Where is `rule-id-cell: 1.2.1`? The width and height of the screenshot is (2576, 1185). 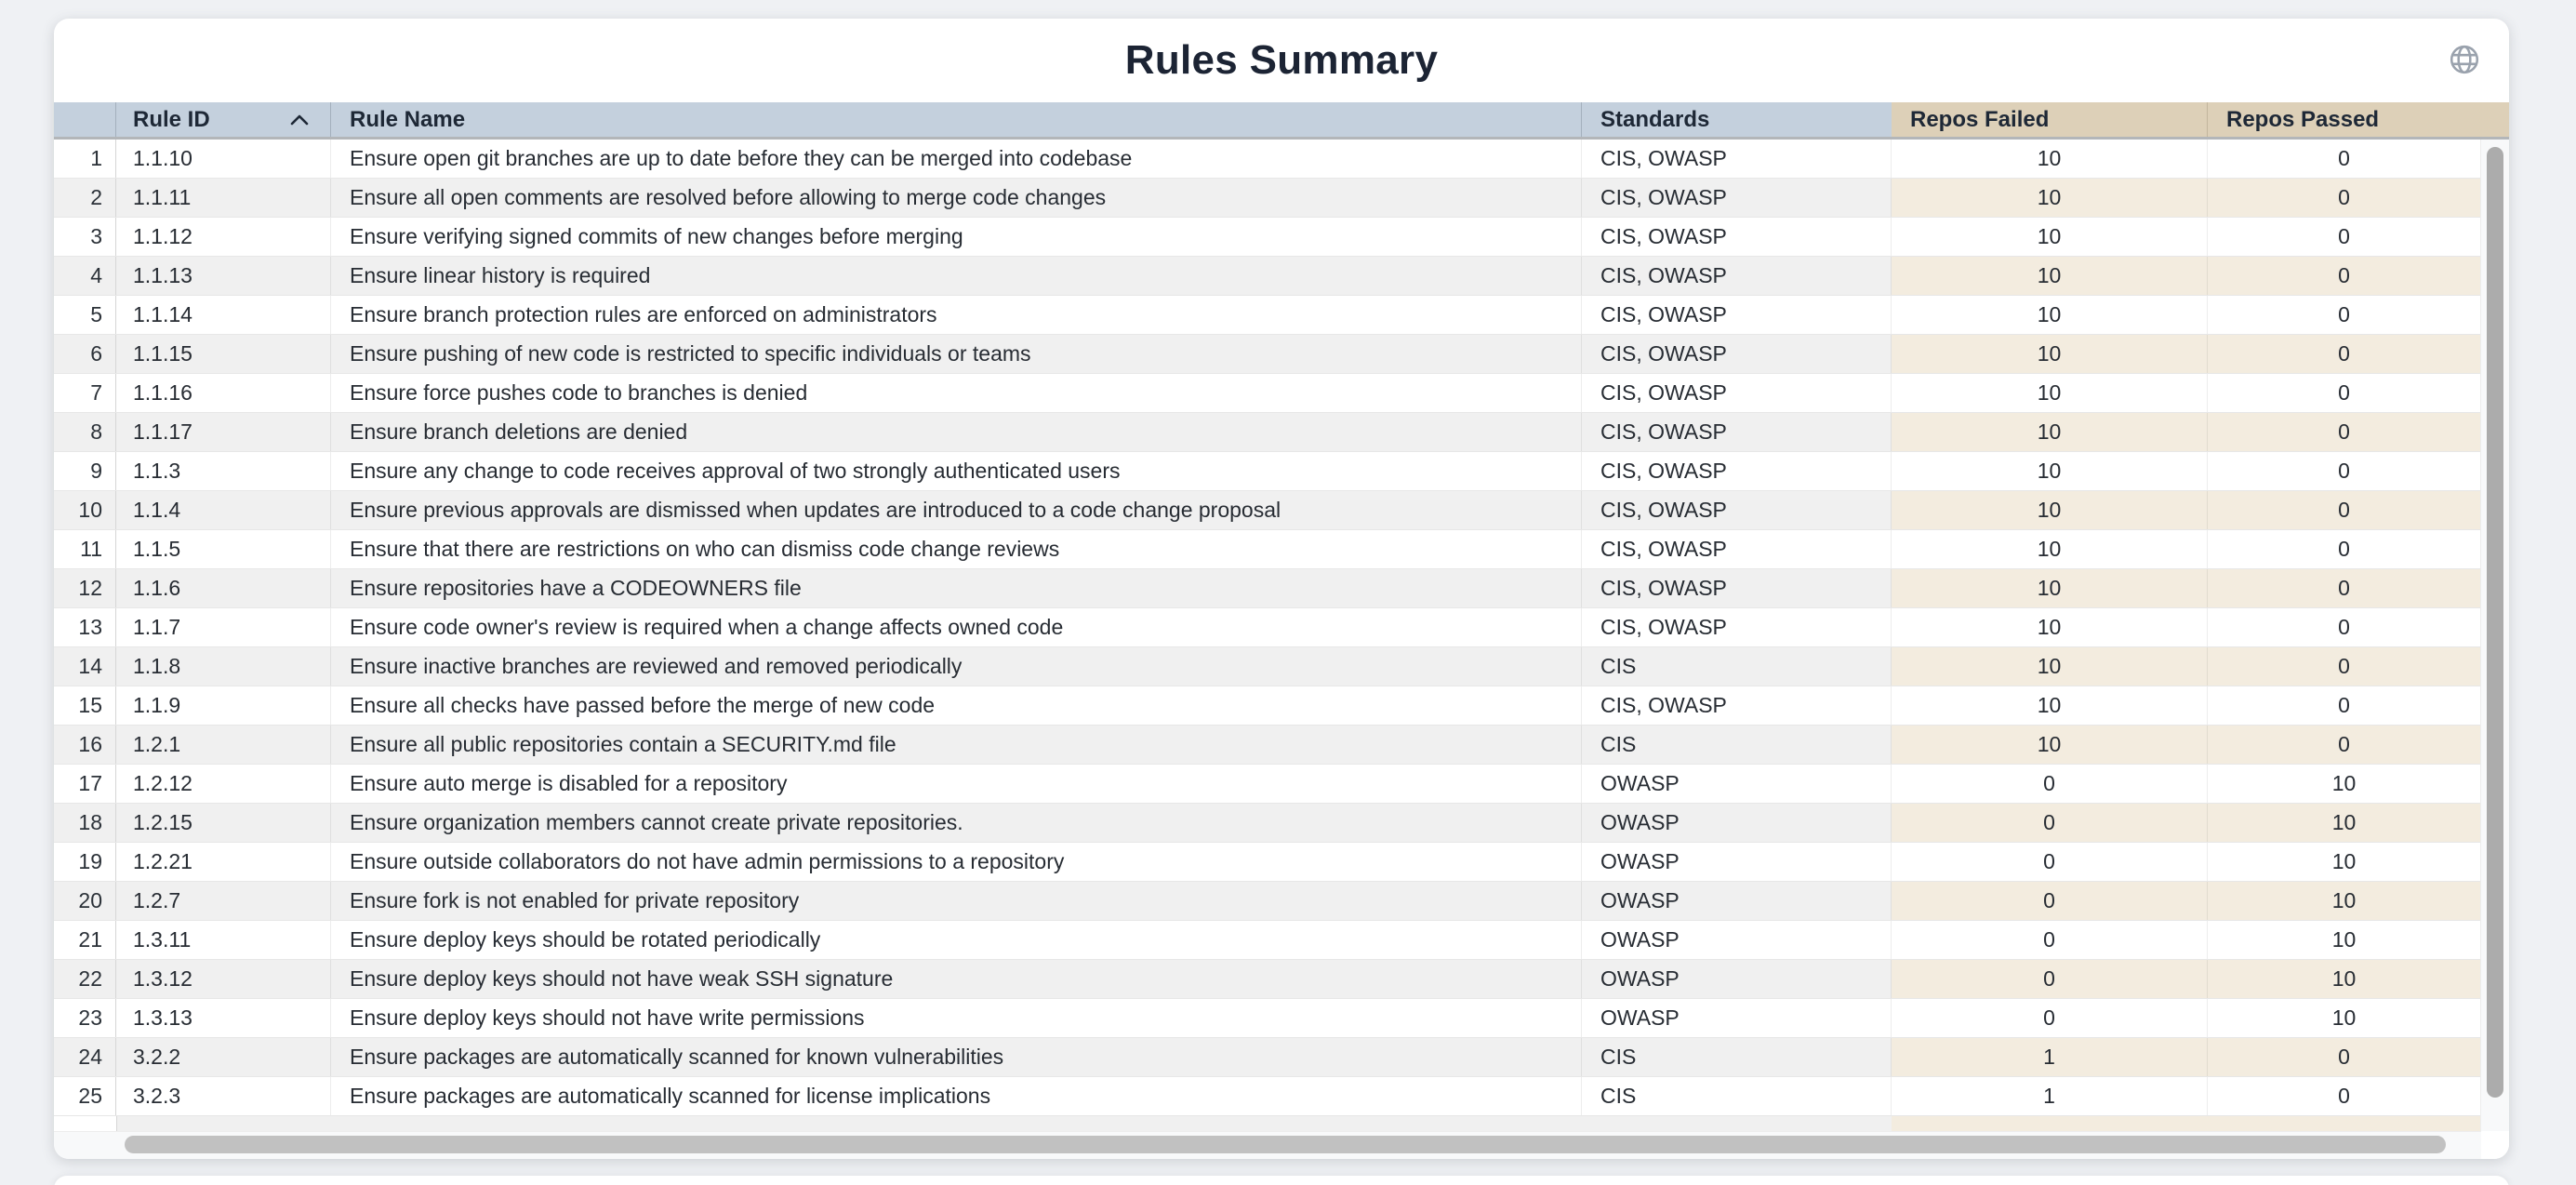 rule-id-cell: 1.2.1 is located at coordinates (223, 745).